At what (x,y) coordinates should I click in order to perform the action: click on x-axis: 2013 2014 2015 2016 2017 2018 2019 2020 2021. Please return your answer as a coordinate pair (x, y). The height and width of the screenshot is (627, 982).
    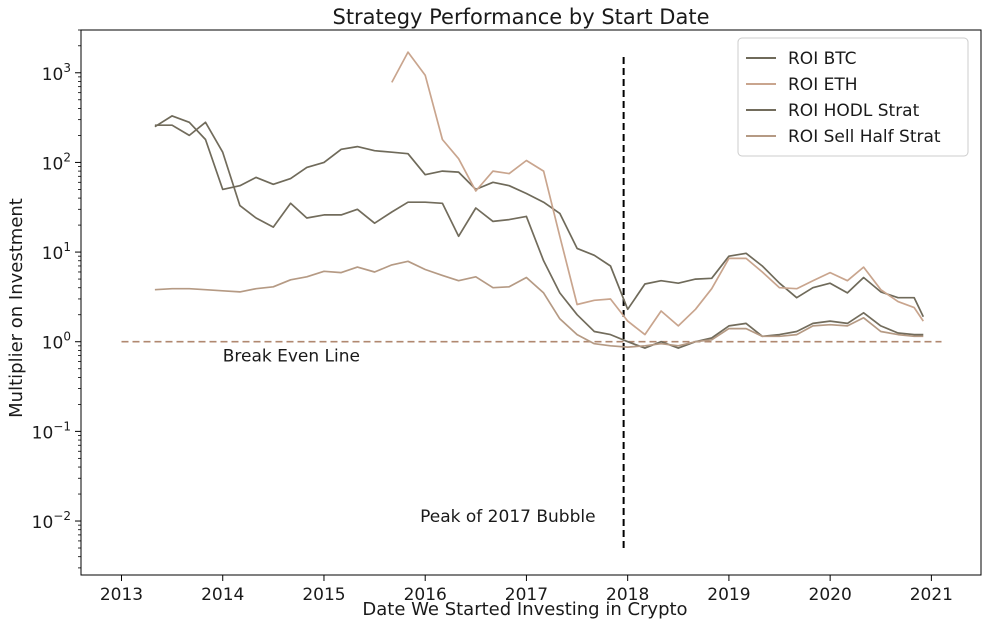
    Looking at the image, I should click on (526, 590).